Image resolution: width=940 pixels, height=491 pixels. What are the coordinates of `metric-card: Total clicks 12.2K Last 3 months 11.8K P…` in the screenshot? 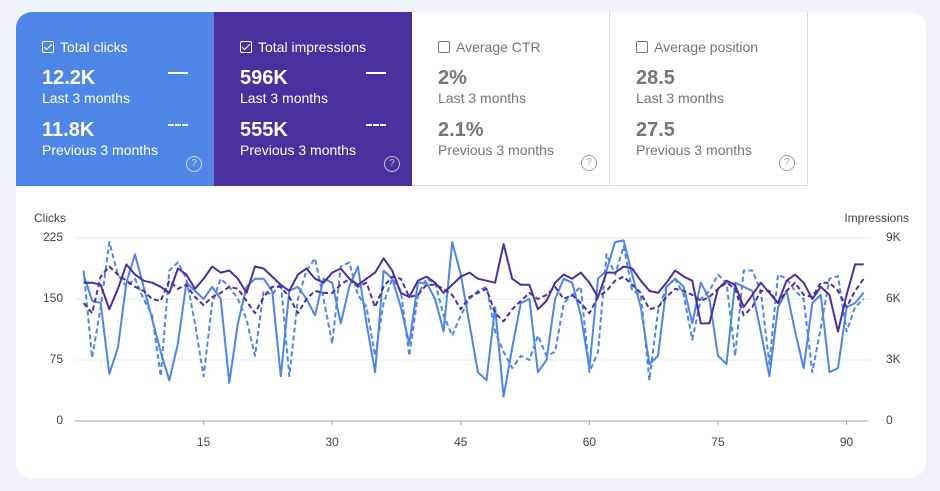 It's located at (115, 99).